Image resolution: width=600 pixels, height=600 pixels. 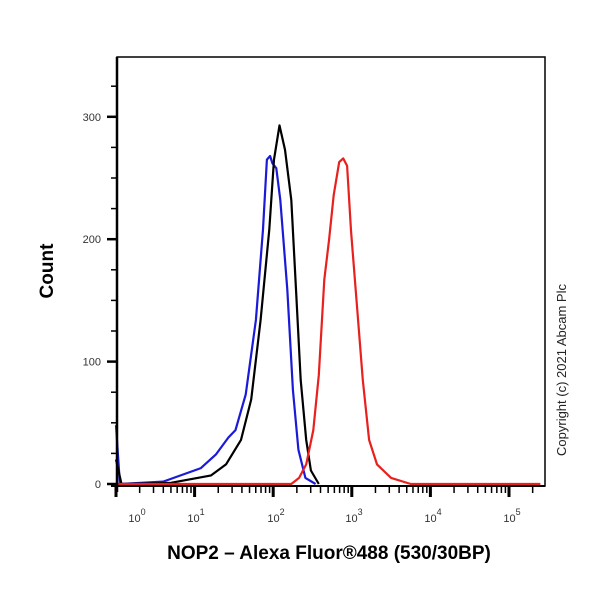 What do you see at coordinates (100, 288) in the screenshot?
I see `y-axis: 0 100 200 300` at bounding box center [100, 288].